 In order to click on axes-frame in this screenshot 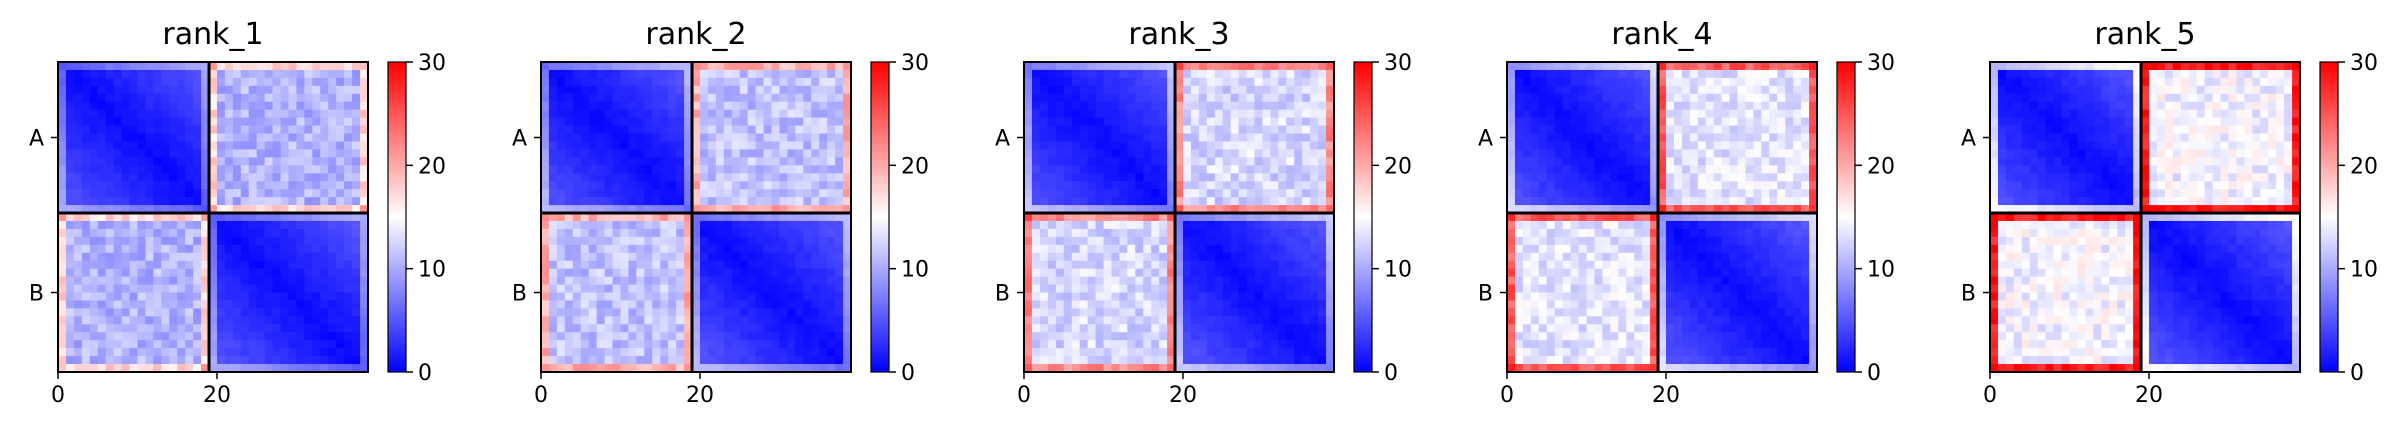, I will do `click(213, 217)`.